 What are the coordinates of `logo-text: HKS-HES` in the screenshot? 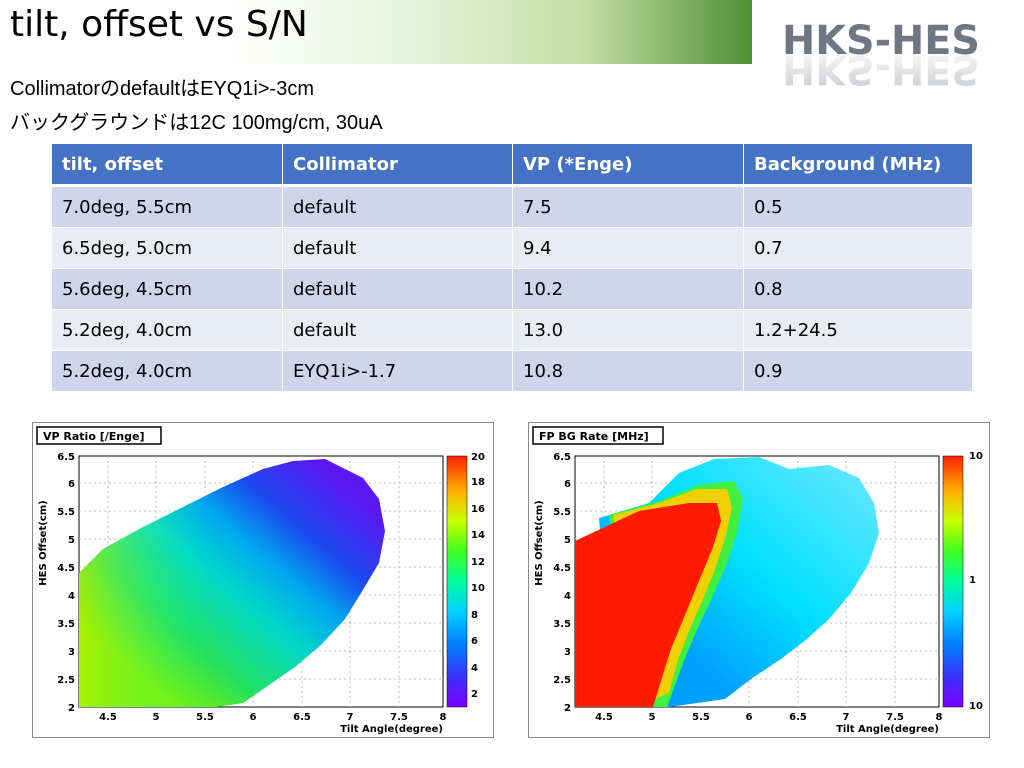 It's located at (881, 41).